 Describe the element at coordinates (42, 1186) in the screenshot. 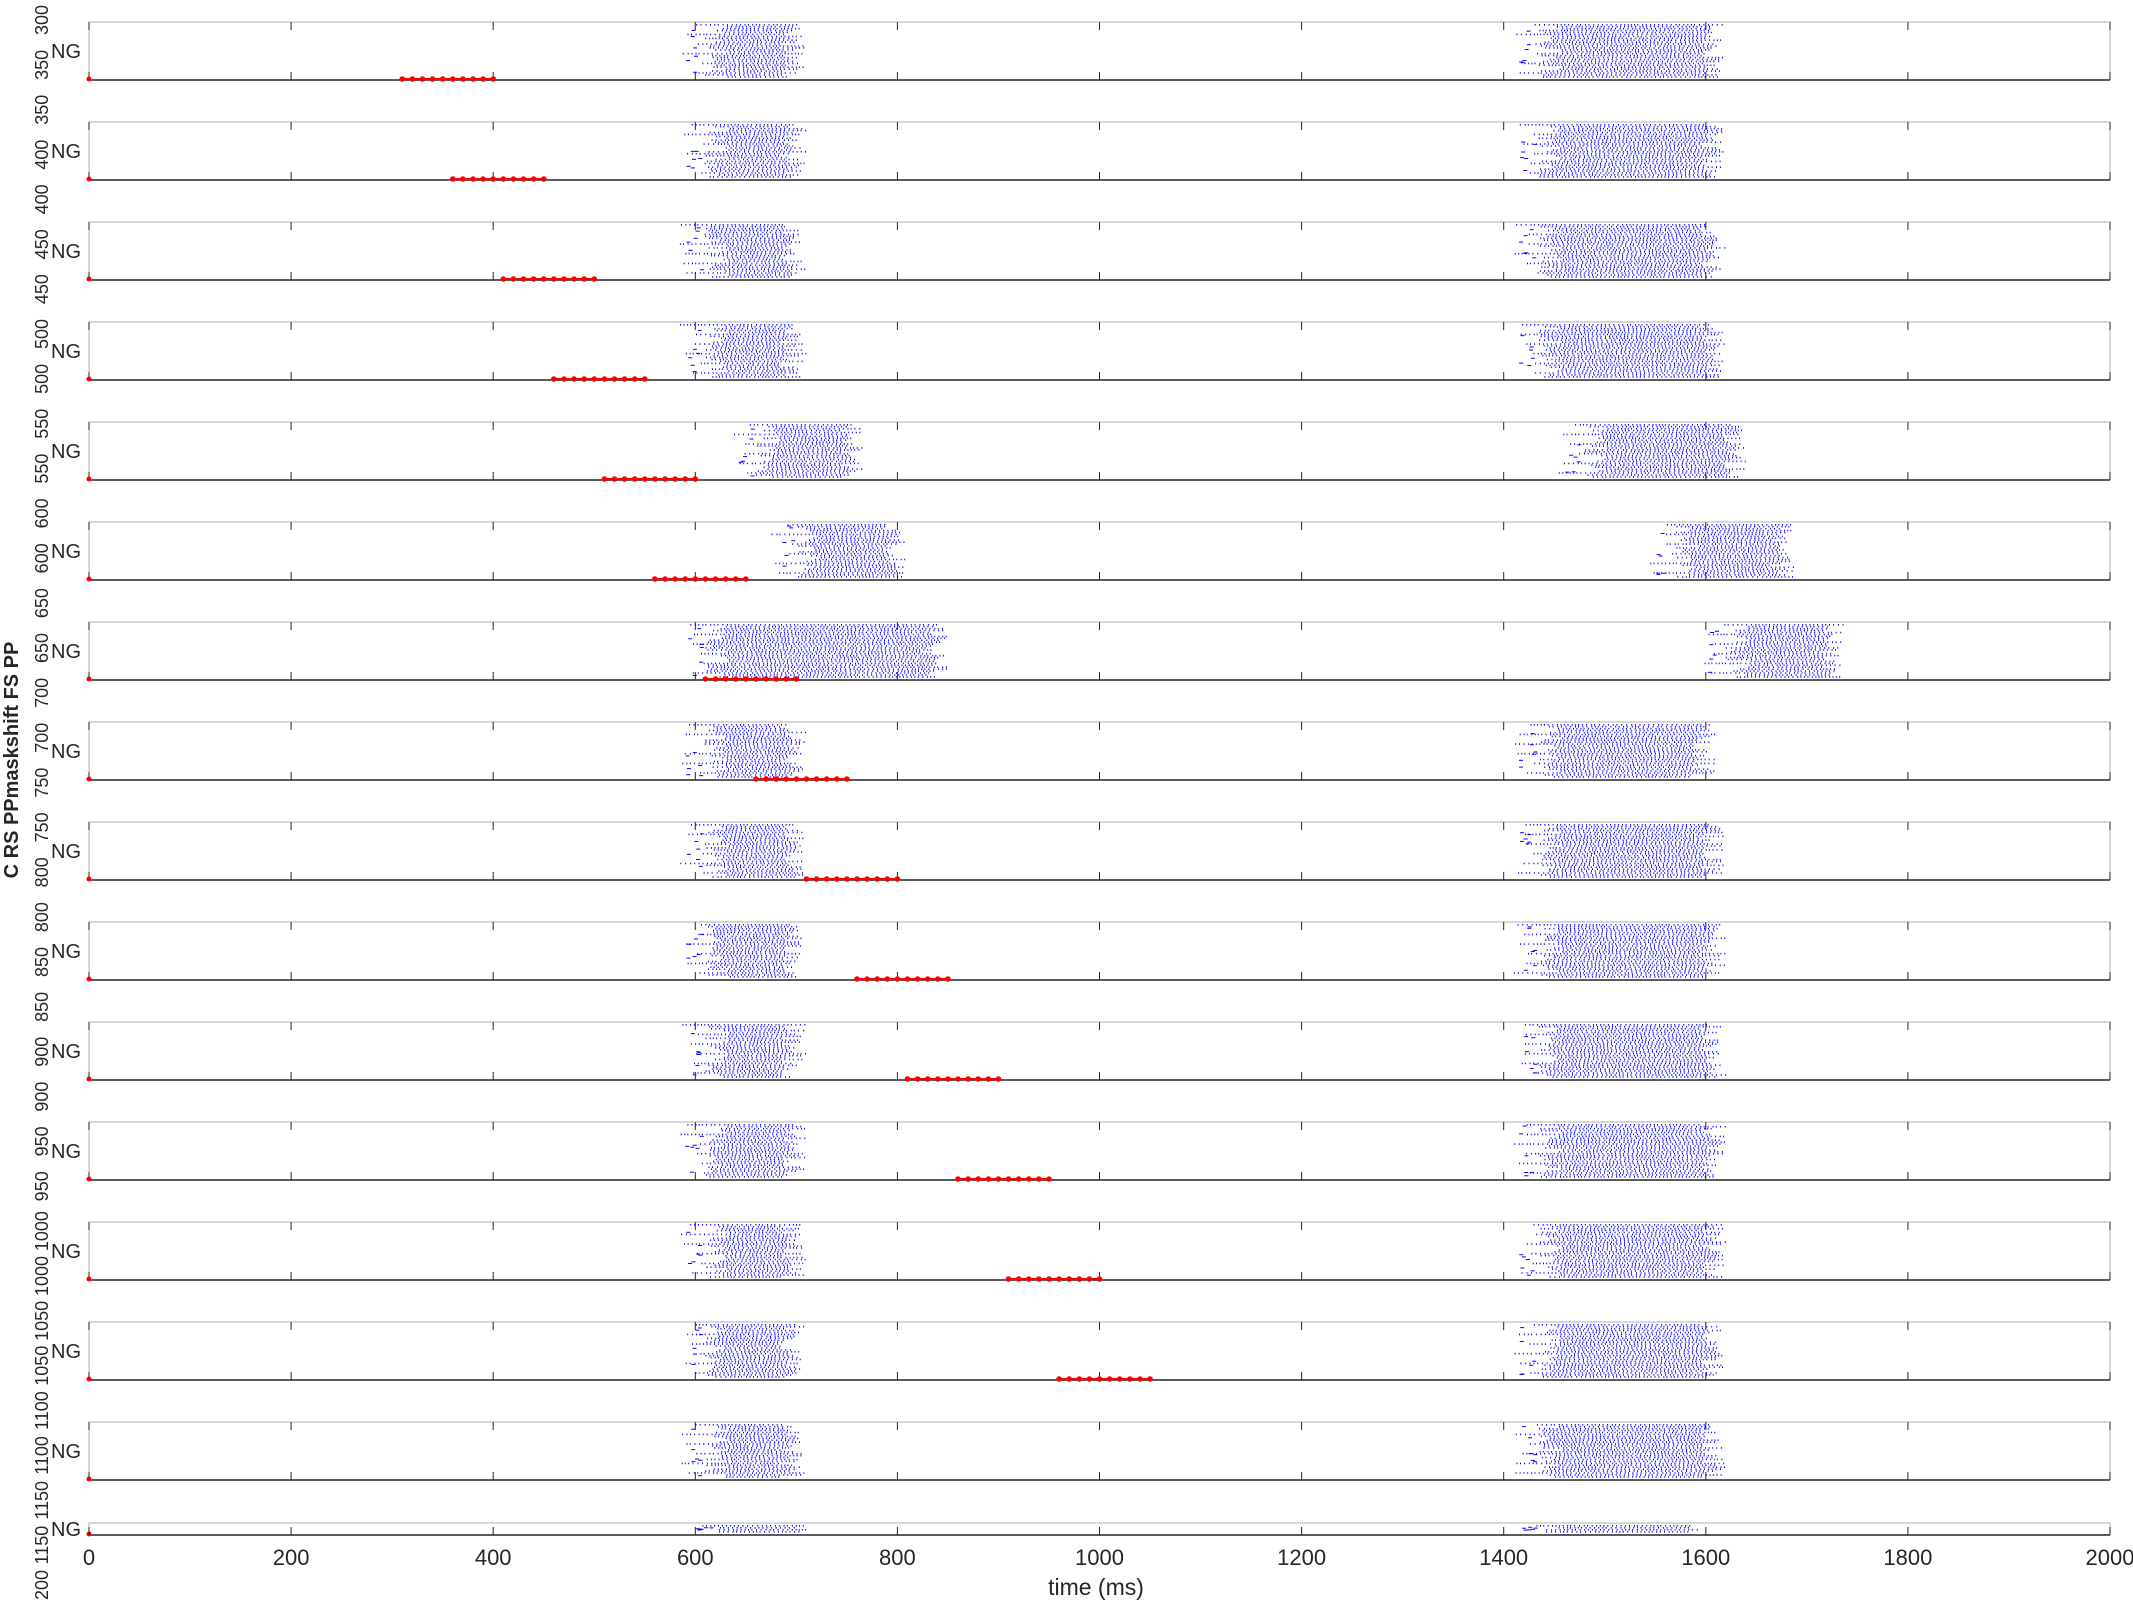

I see `y-tick-label: 950` at that location.